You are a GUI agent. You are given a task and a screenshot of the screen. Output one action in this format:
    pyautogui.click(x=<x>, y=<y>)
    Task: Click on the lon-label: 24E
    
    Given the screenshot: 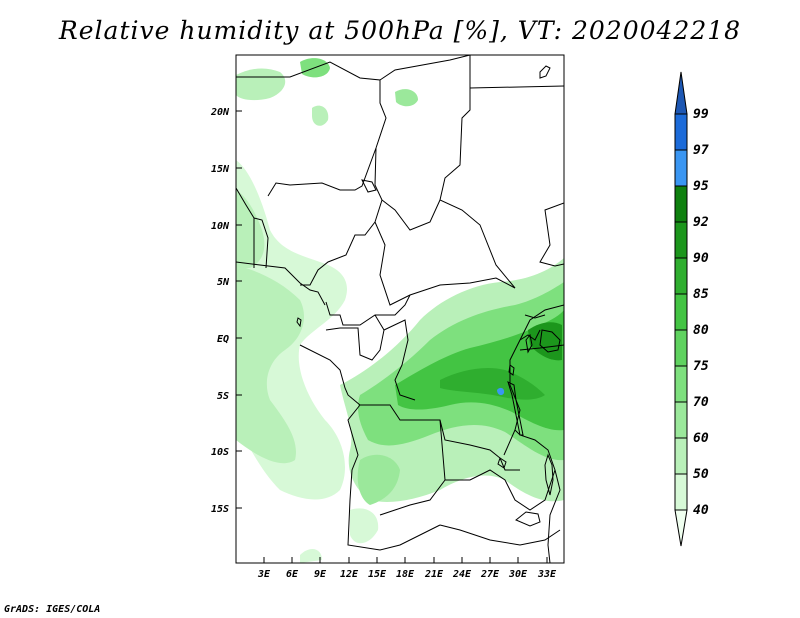 What is the action you would take?
    pyautogui.click(x=462, y=574)
    